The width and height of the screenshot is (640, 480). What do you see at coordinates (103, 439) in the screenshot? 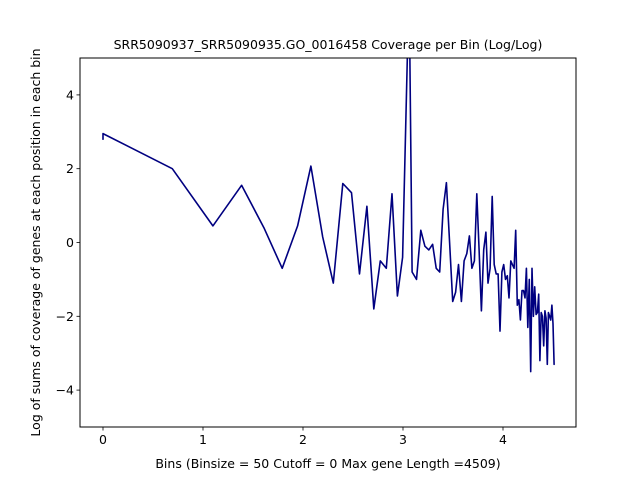
I see `x-tick-label: 0` at bounding box center [103, 439].